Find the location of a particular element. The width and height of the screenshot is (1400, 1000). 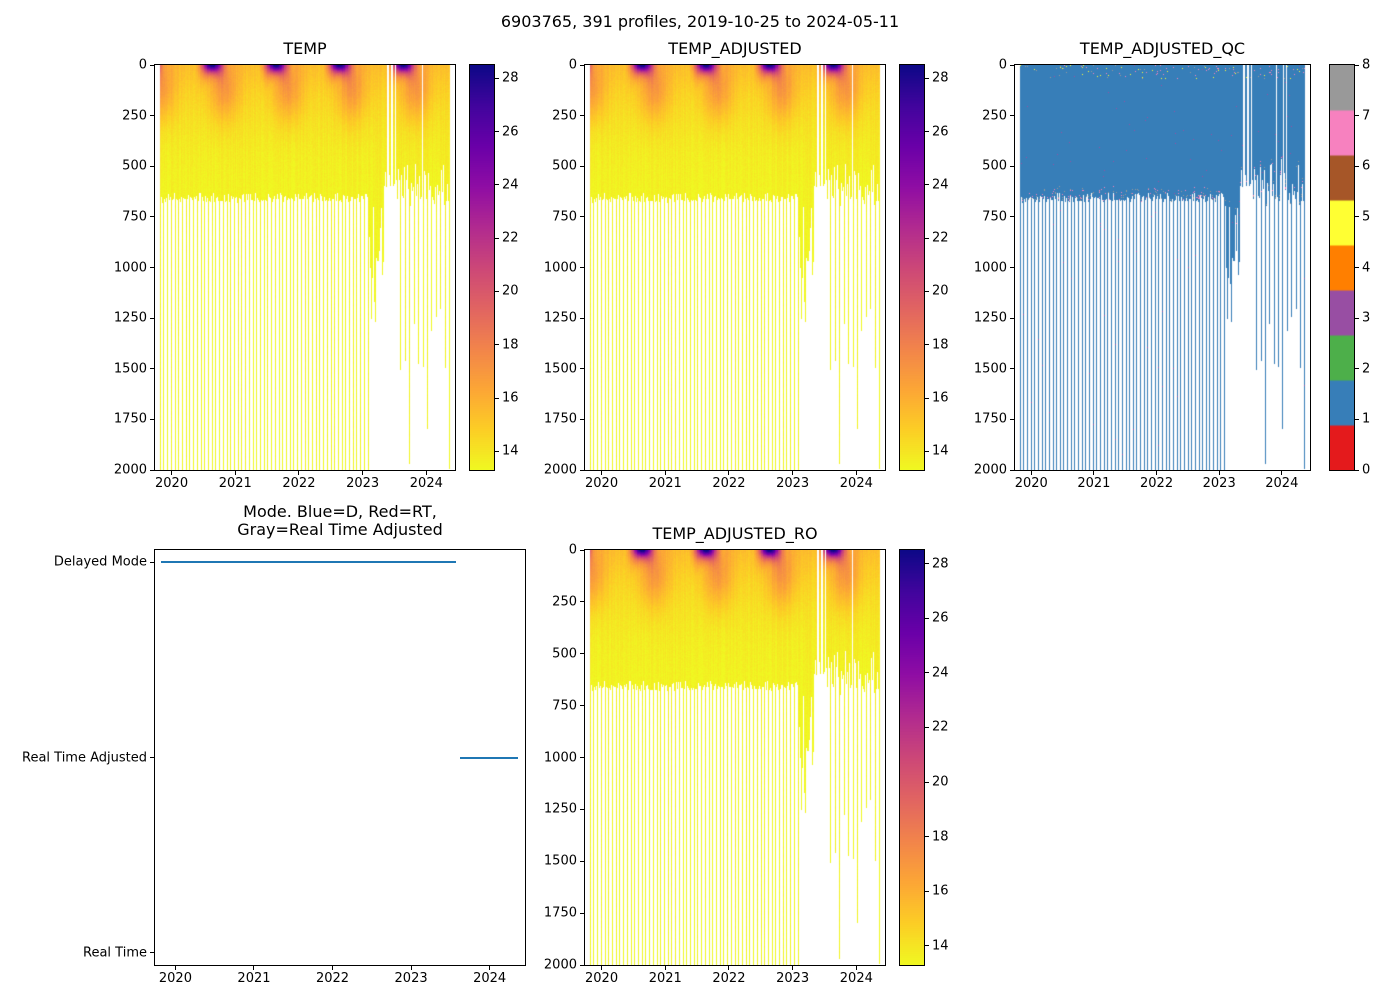

temp-adjusted-x-tick-label: 2021 is located at coordinates (665, 483).